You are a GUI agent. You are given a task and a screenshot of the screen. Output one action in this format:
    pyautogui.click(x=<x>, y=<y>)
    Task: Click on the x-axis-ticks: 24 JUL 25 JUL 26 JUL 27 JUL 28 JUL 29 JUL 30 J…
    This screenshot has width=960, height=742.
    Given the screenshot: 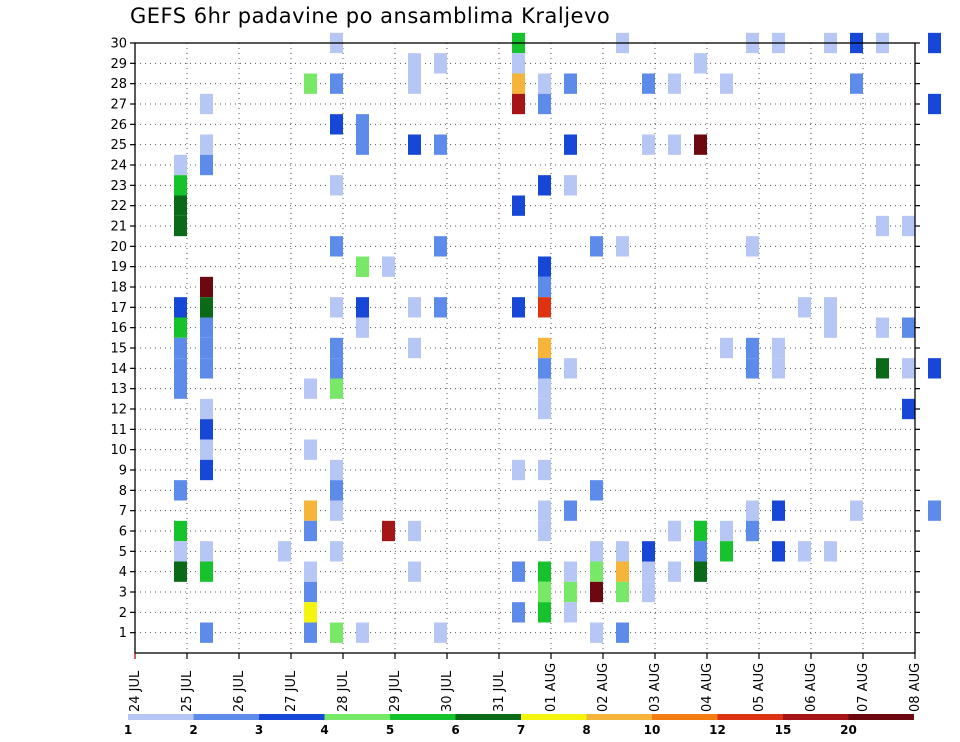 What is the action you would take?
    pyautogui.click(x=525, y=682)
    